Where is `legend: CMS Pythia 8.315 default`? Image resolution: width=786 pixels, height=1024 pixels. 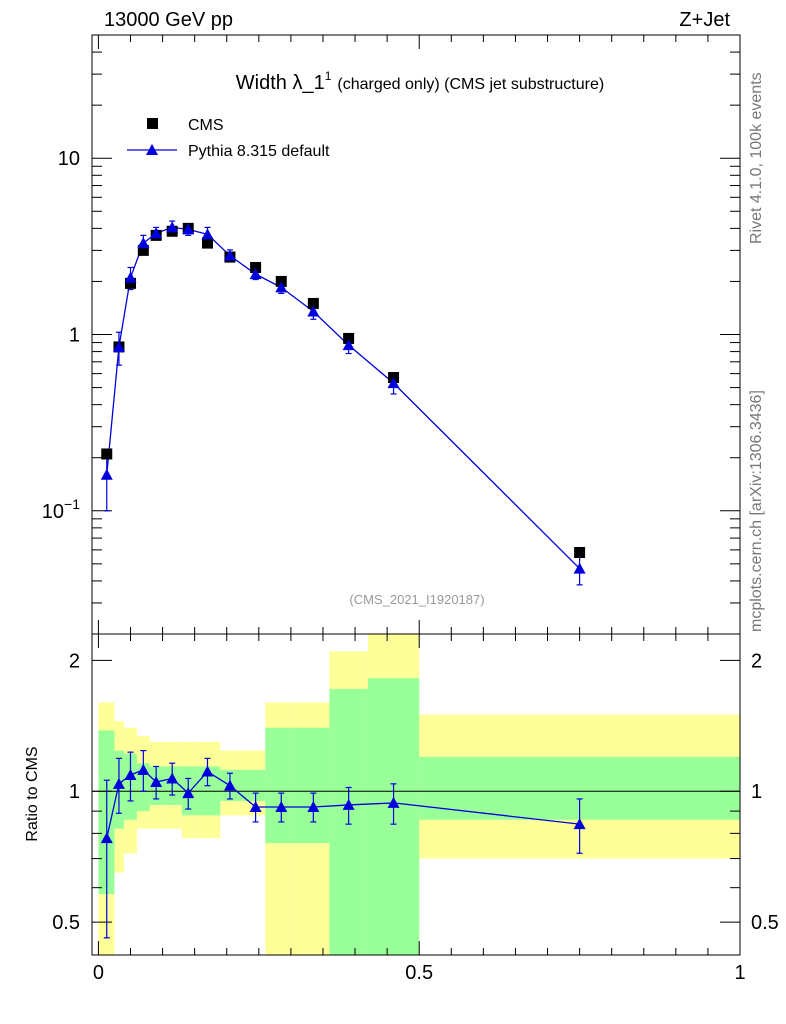 legend: CMS Pythia 8.315 default is located at coordinates (228, 138).